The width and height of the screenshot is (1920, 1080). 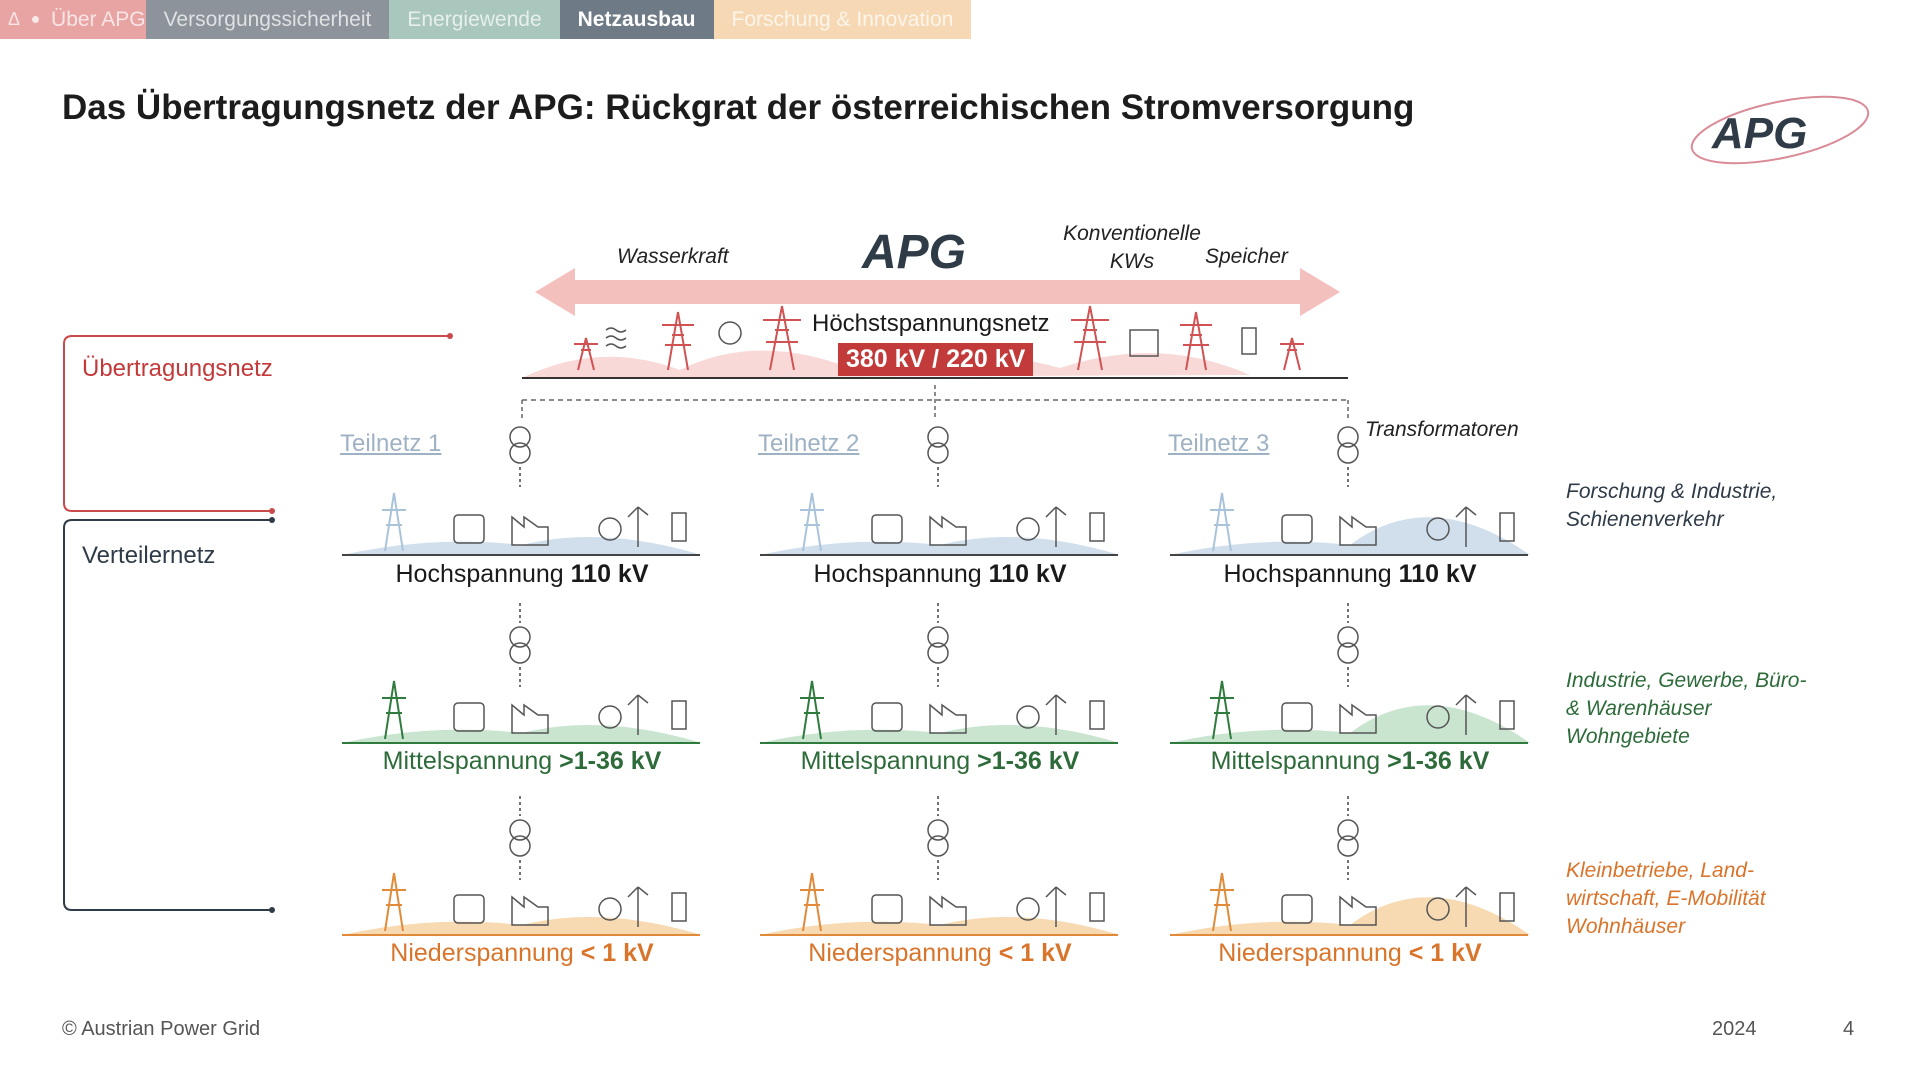 What do you see at coordinates (1132, 247) in the screenshot?
I see `label-konventionelle: Konventionelle KWs` at bounding box center [1132, 247].